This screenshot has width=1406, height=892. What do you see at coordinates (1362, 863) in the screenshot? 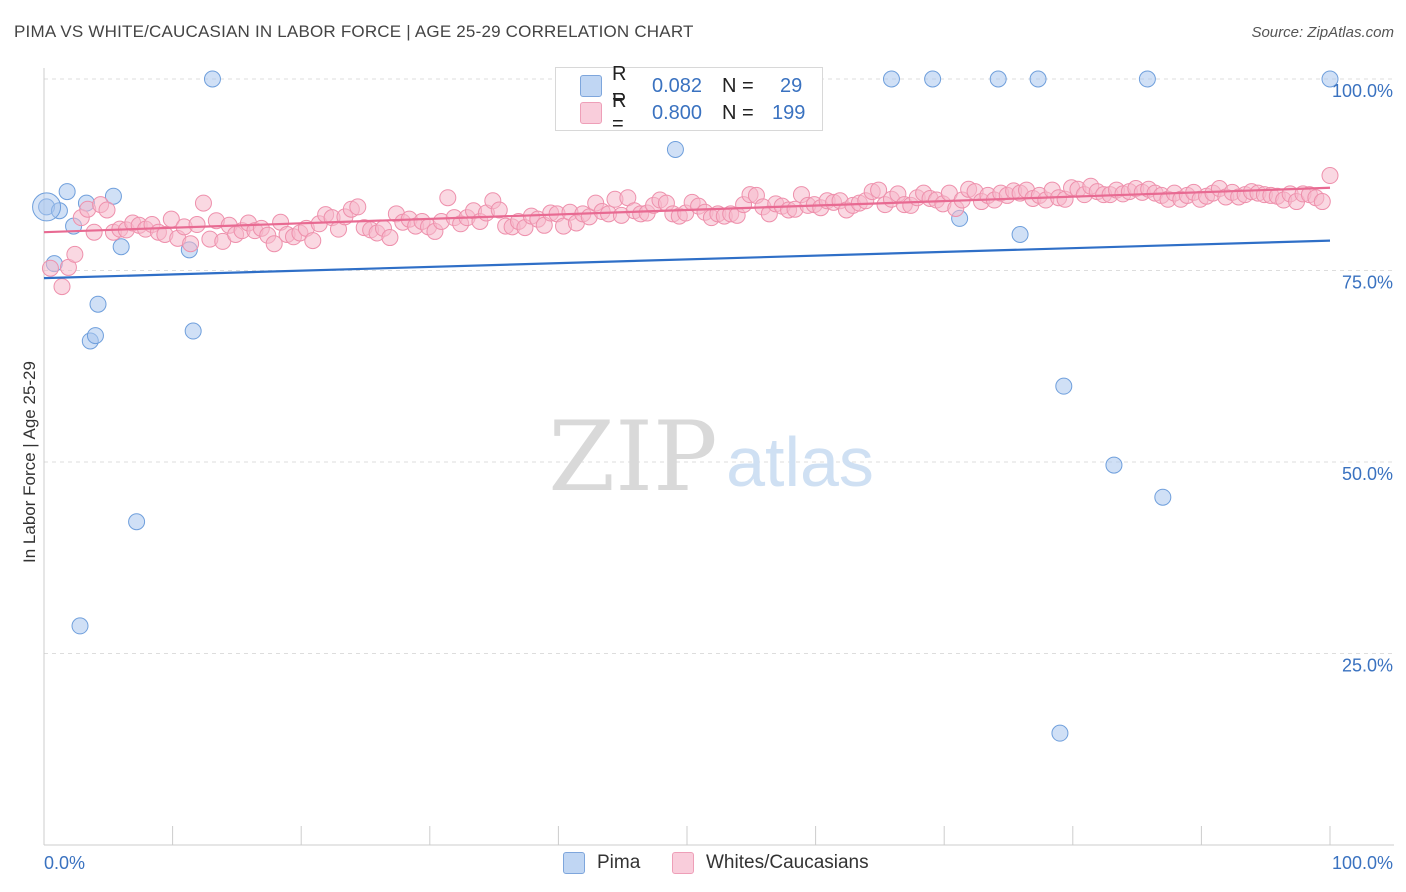
I see `x-tick-label: 100.0%` at bounding box center [1362, 863].